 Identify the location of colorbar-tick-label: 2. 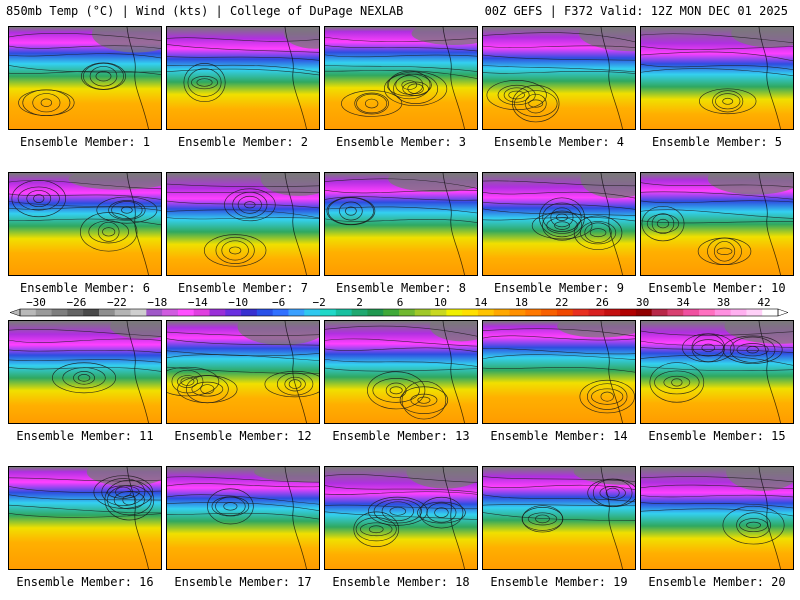
(359, 302).